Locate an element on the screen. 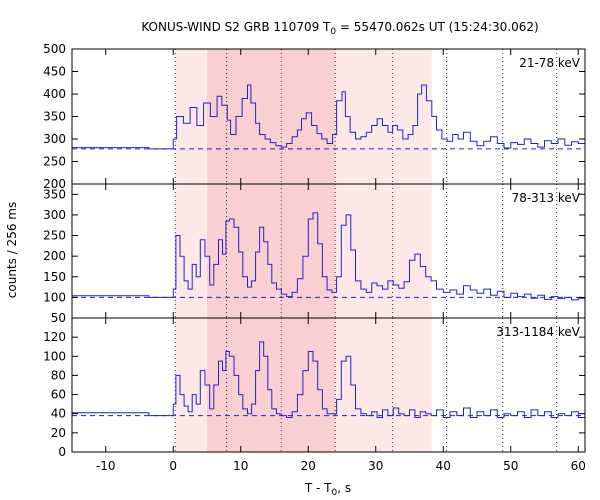 This screenshot has height=500, width=600. x-axis-label: T - T0, s is located at coordinates (327, 489).